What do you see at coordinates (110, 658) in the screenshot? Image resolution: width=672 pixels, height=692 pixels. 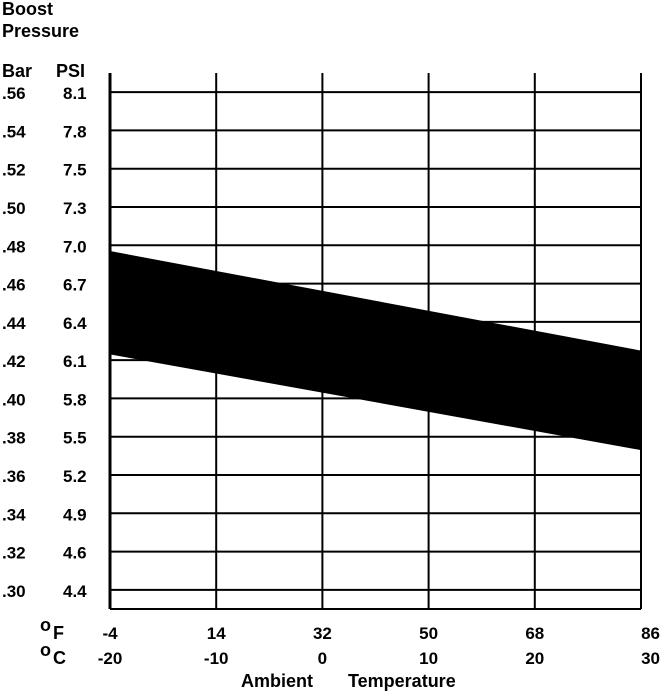 I see `x-tick-label-celsius: -20` at bounding box center [110, 658].